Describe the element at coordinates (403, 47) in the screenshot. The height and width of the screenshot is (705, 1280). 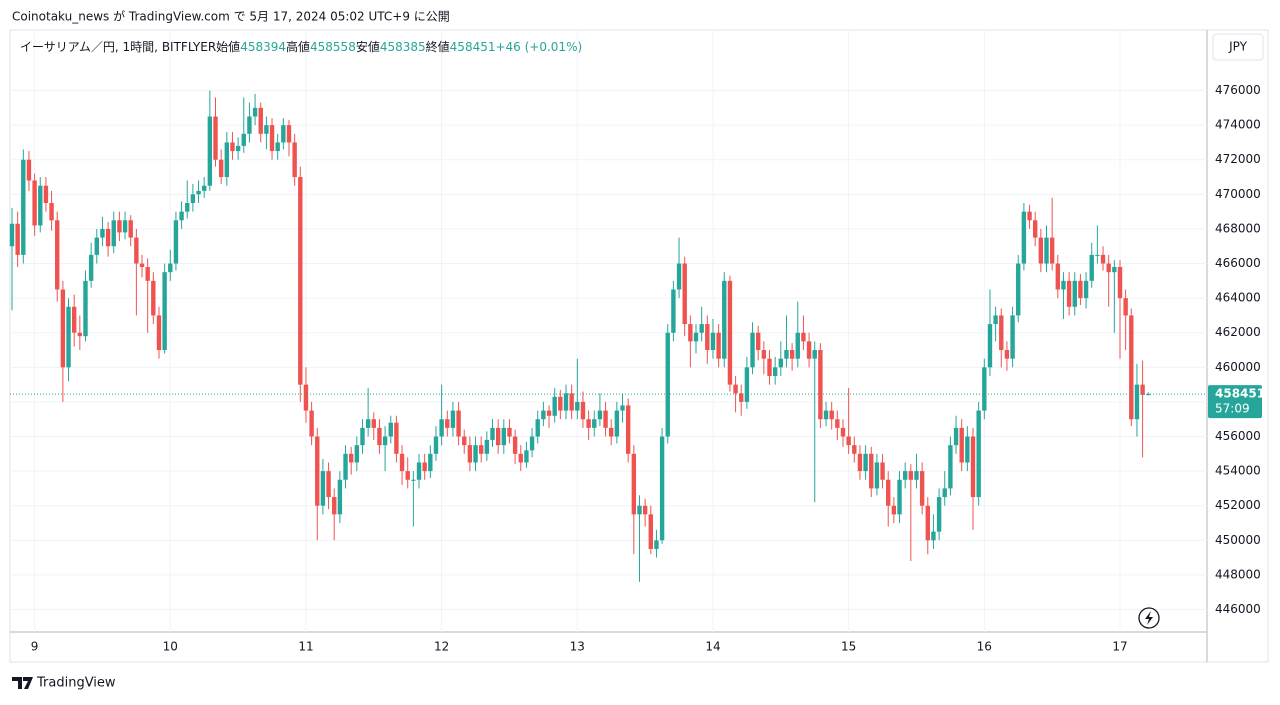
I see `legend-item: 458385` at that location.